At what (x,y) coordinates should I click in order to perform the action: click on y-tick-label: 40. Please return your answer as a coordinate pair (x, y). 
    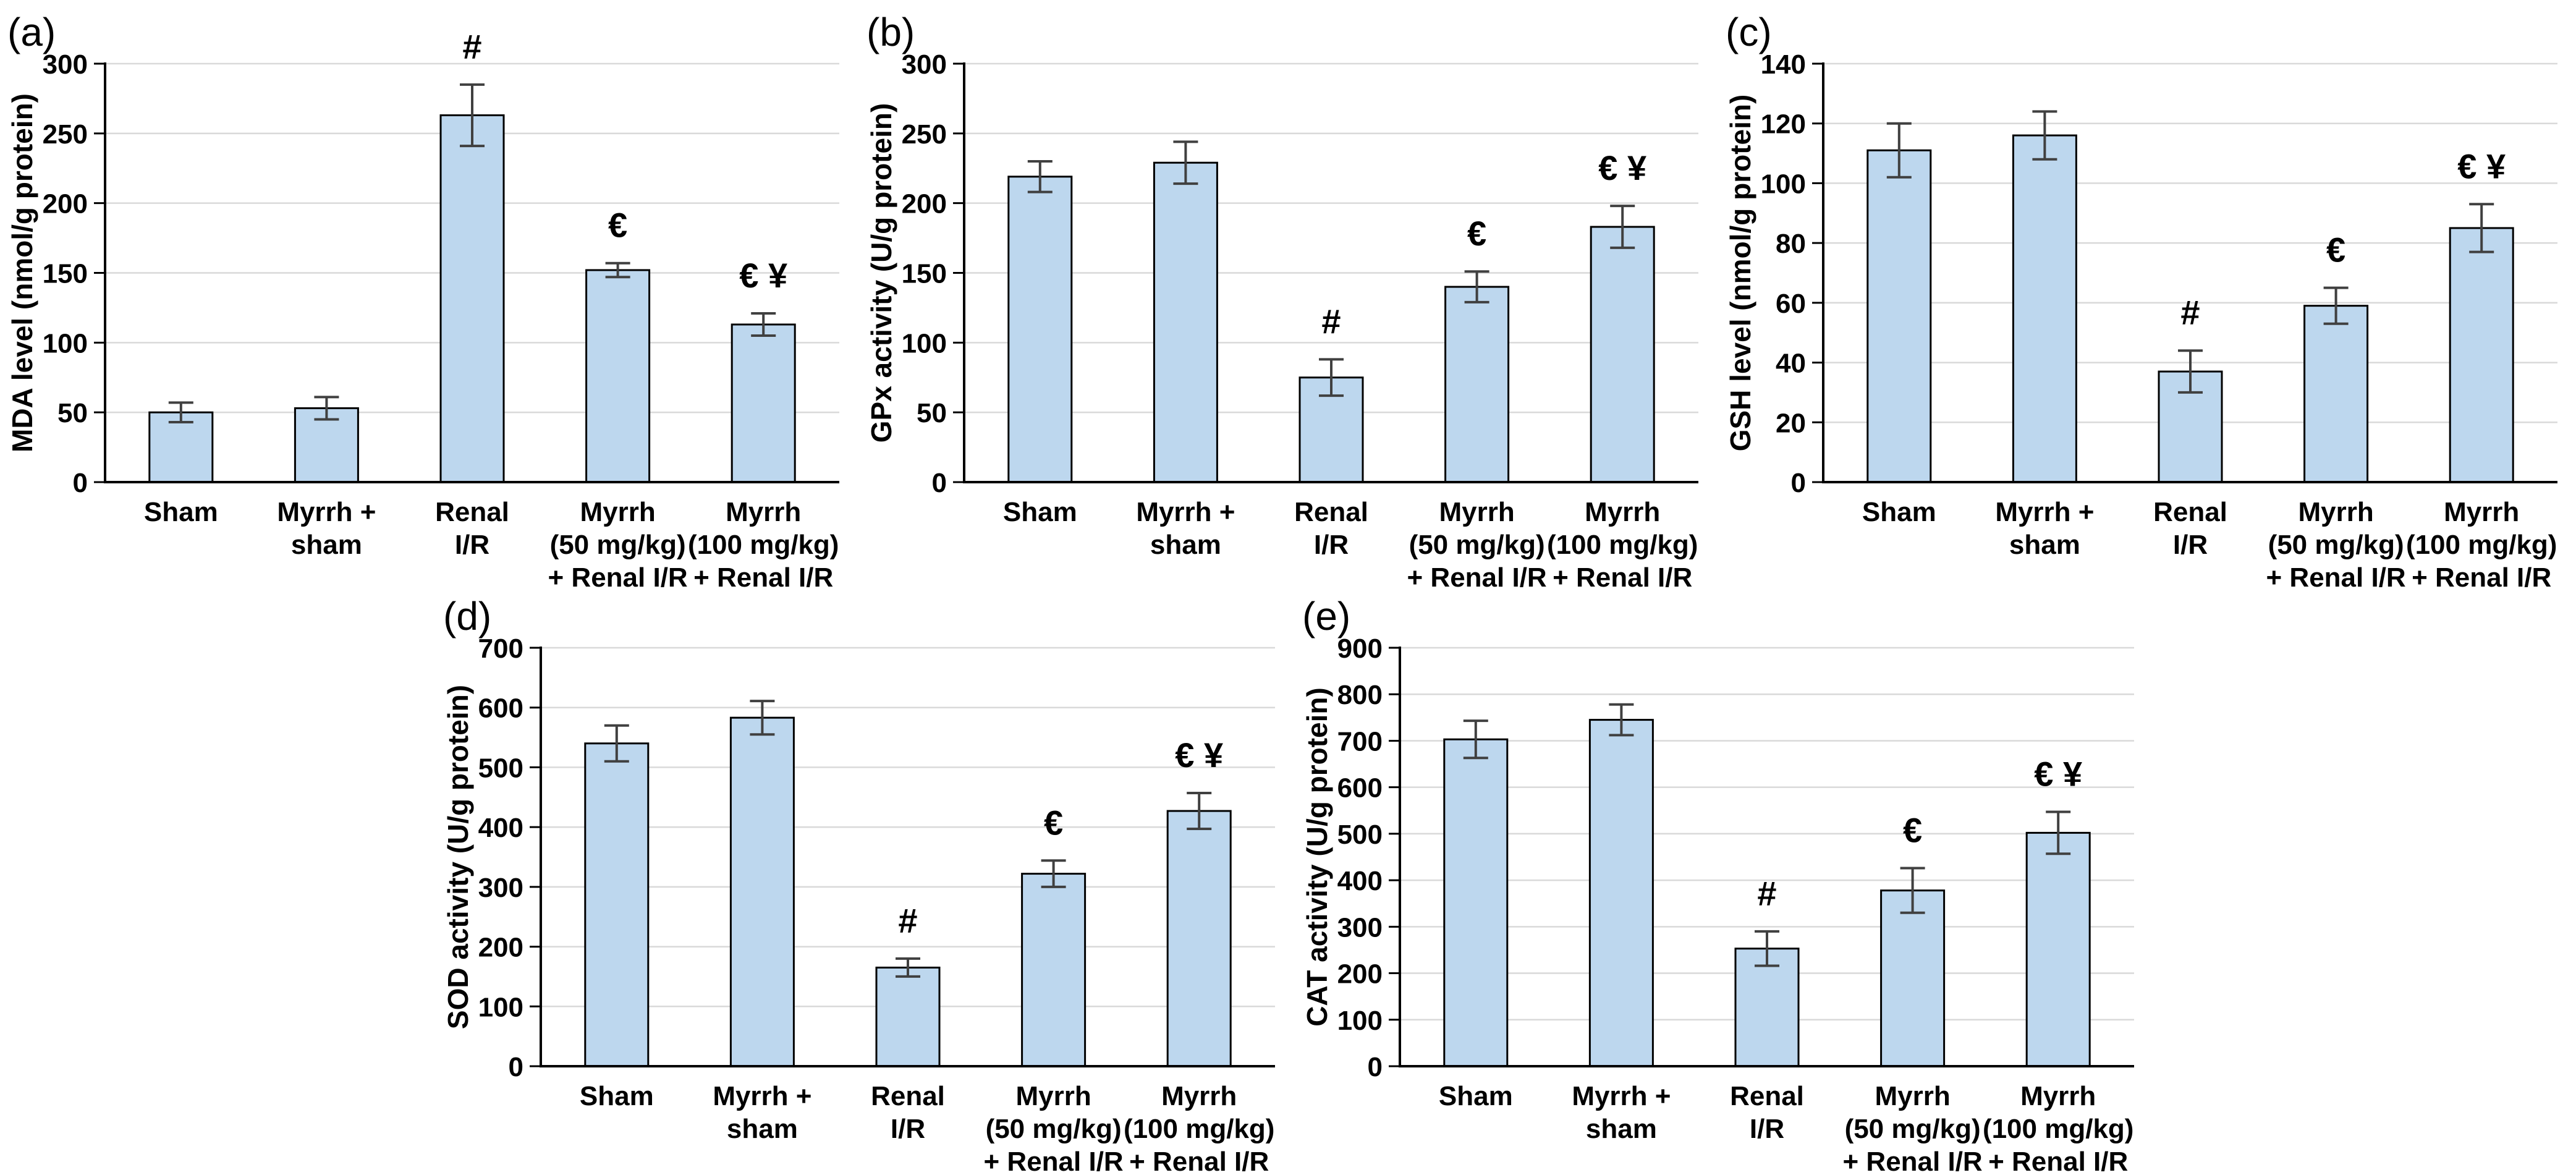
    Looking at the image, I should click on (1791, 364).